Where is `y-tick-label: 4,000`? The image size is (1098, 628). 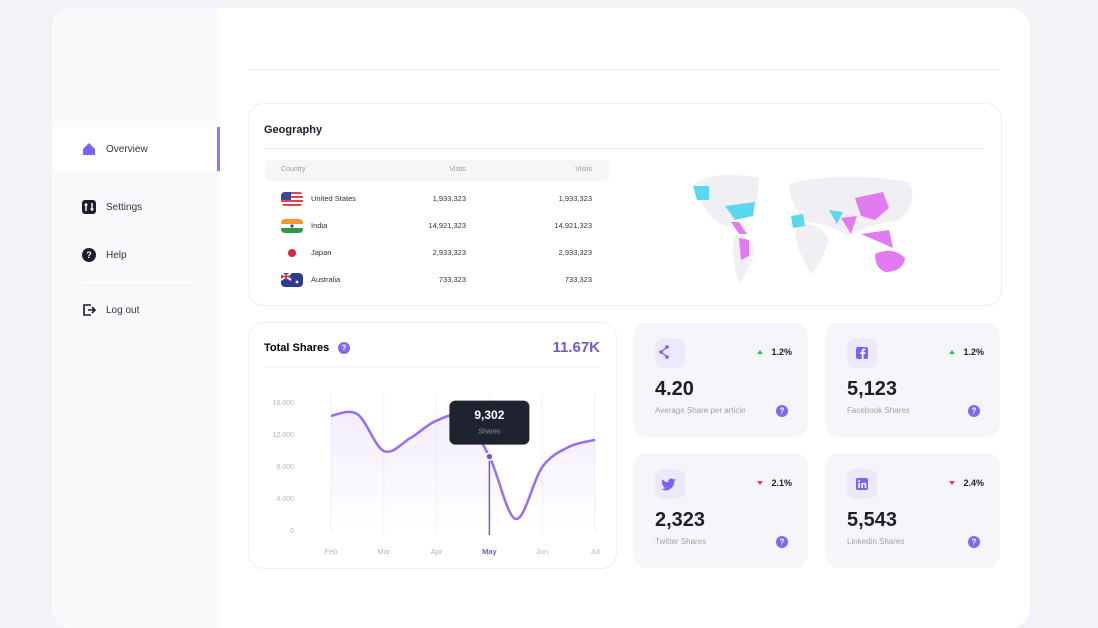 y-tick-label: 4,000 is located at coordinates (285, 499).